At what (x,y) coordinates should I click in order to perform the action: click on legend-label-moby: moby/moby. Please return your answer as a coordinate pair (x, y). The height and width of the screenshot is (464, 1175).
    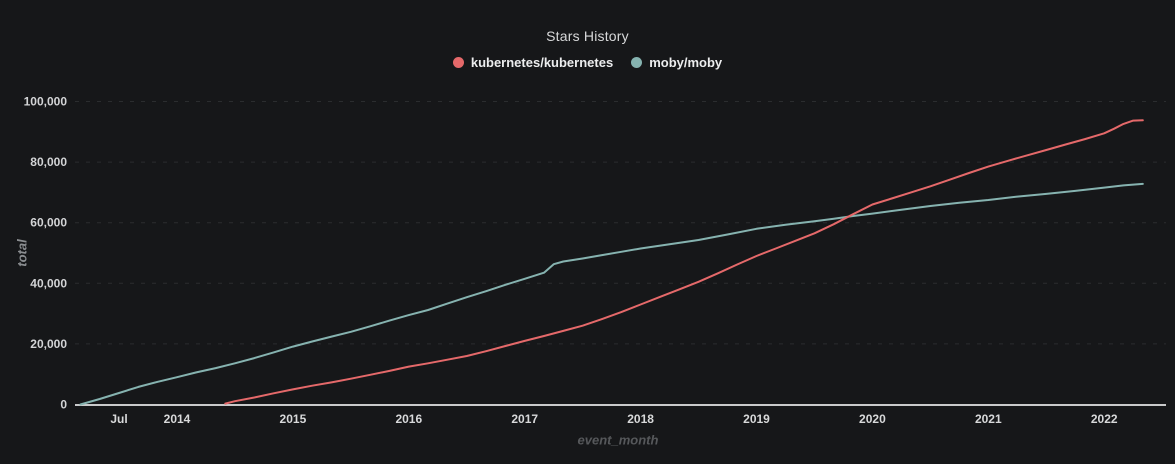
    Looking at the image, I should click on (686, 62).